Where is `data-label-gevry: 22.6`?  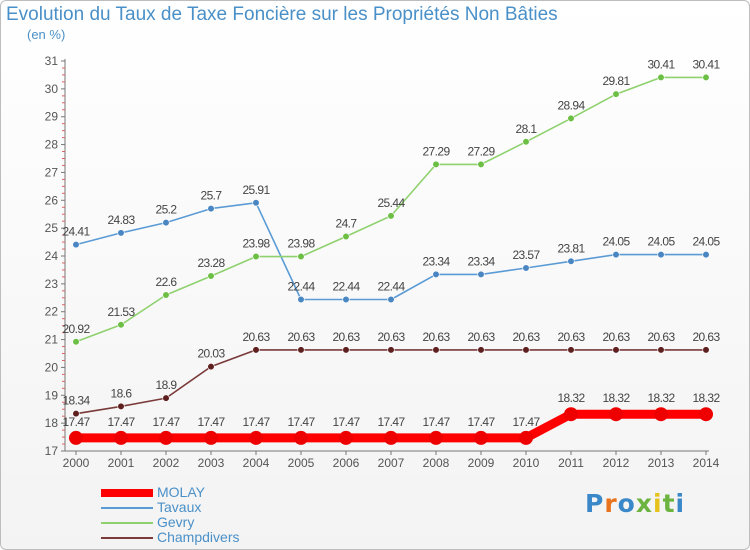
data-label-gevry: 22.6 is located at coordinates (167, 282).